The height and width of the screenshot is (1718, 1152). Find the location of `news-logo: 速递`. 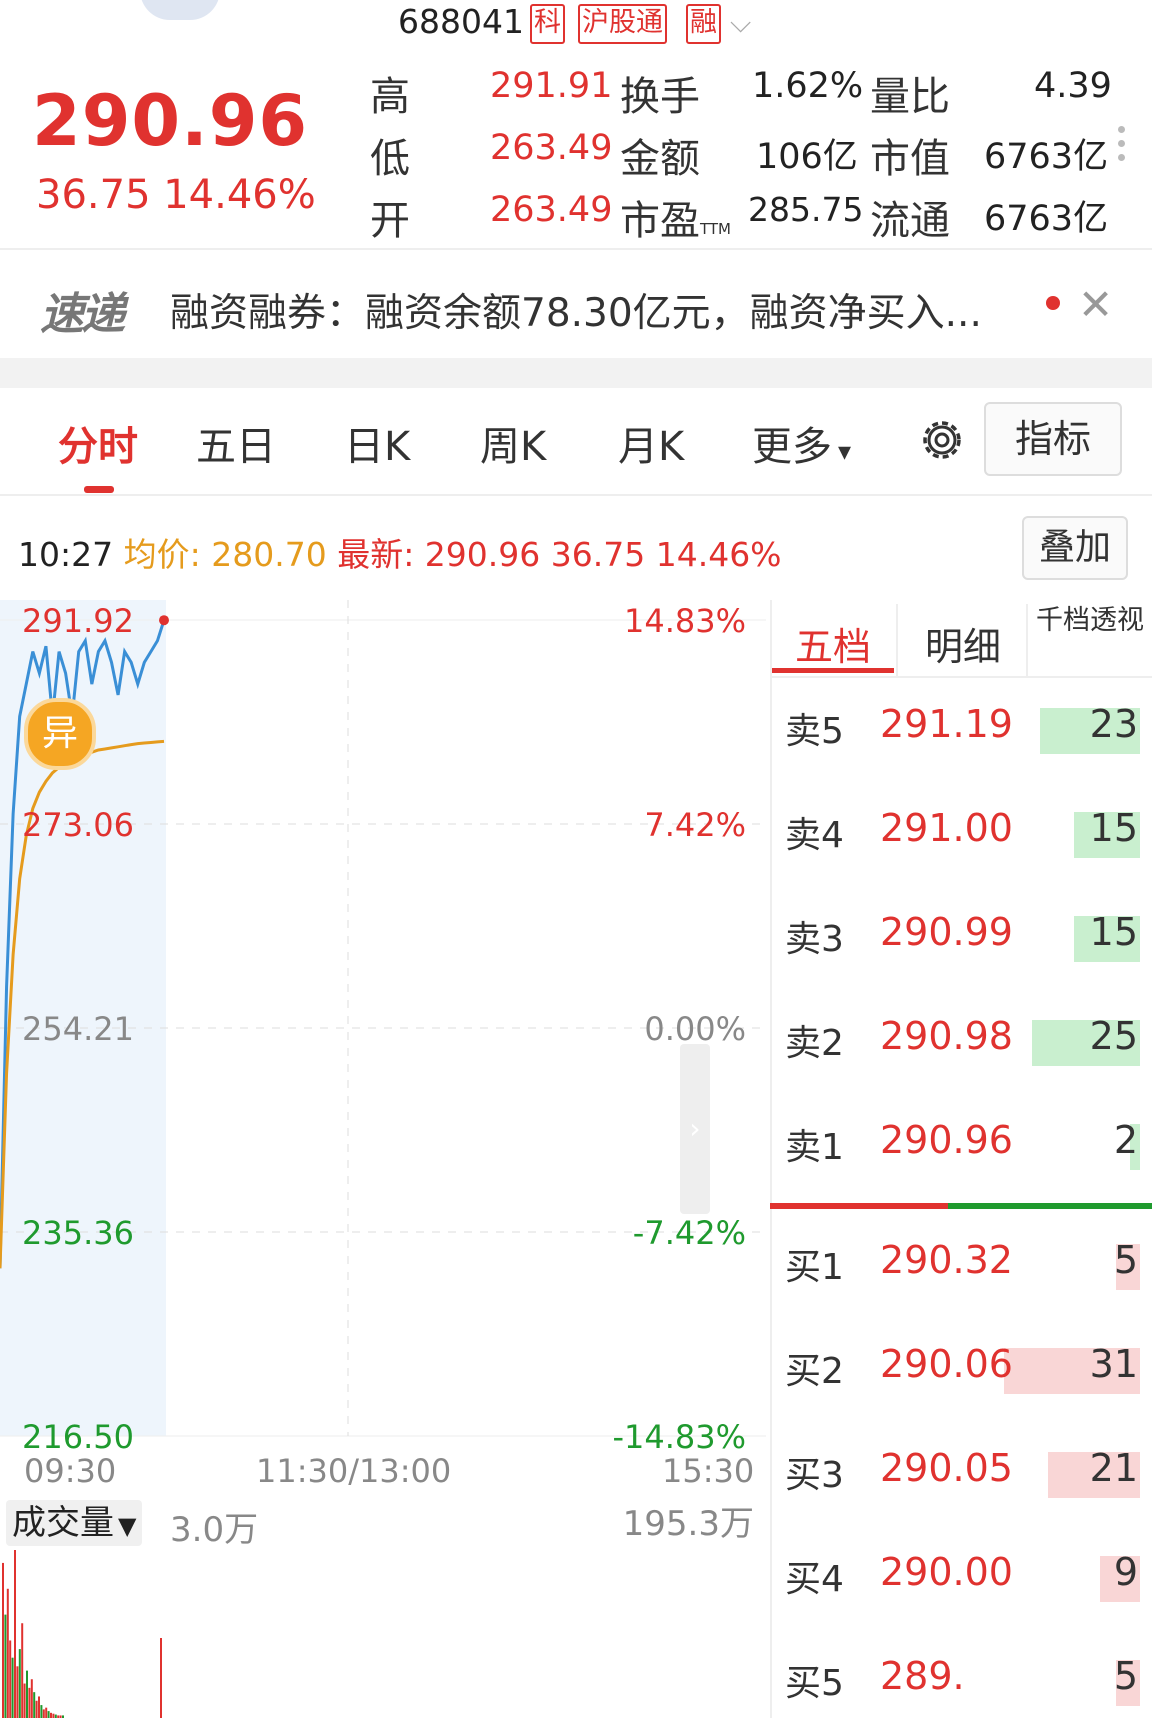

news-logo: 速递 is located at coordinates (82, 314).